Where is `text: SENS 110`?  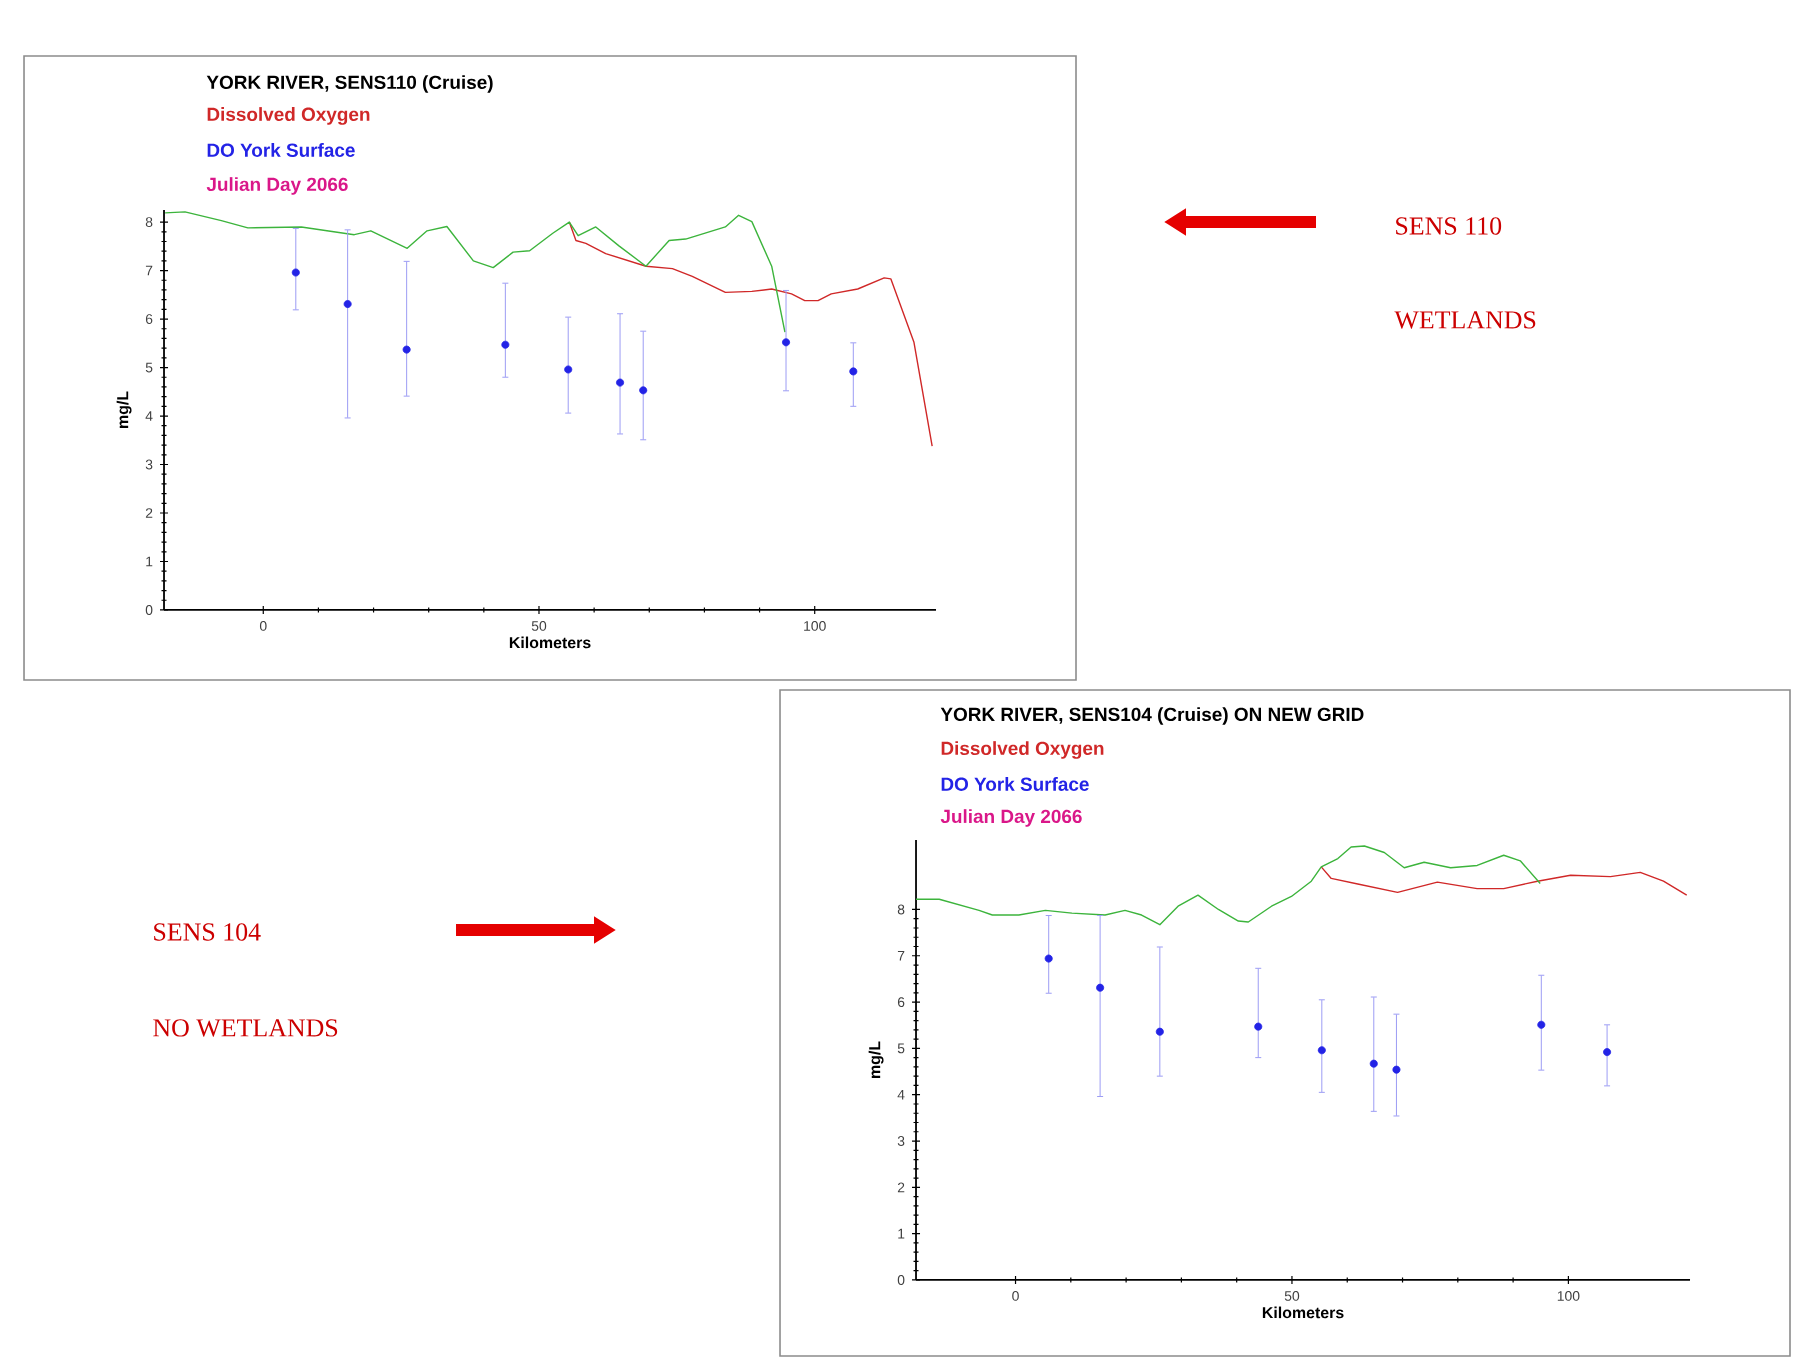
text: SENS 110 is located at coordinates (1449, 226).